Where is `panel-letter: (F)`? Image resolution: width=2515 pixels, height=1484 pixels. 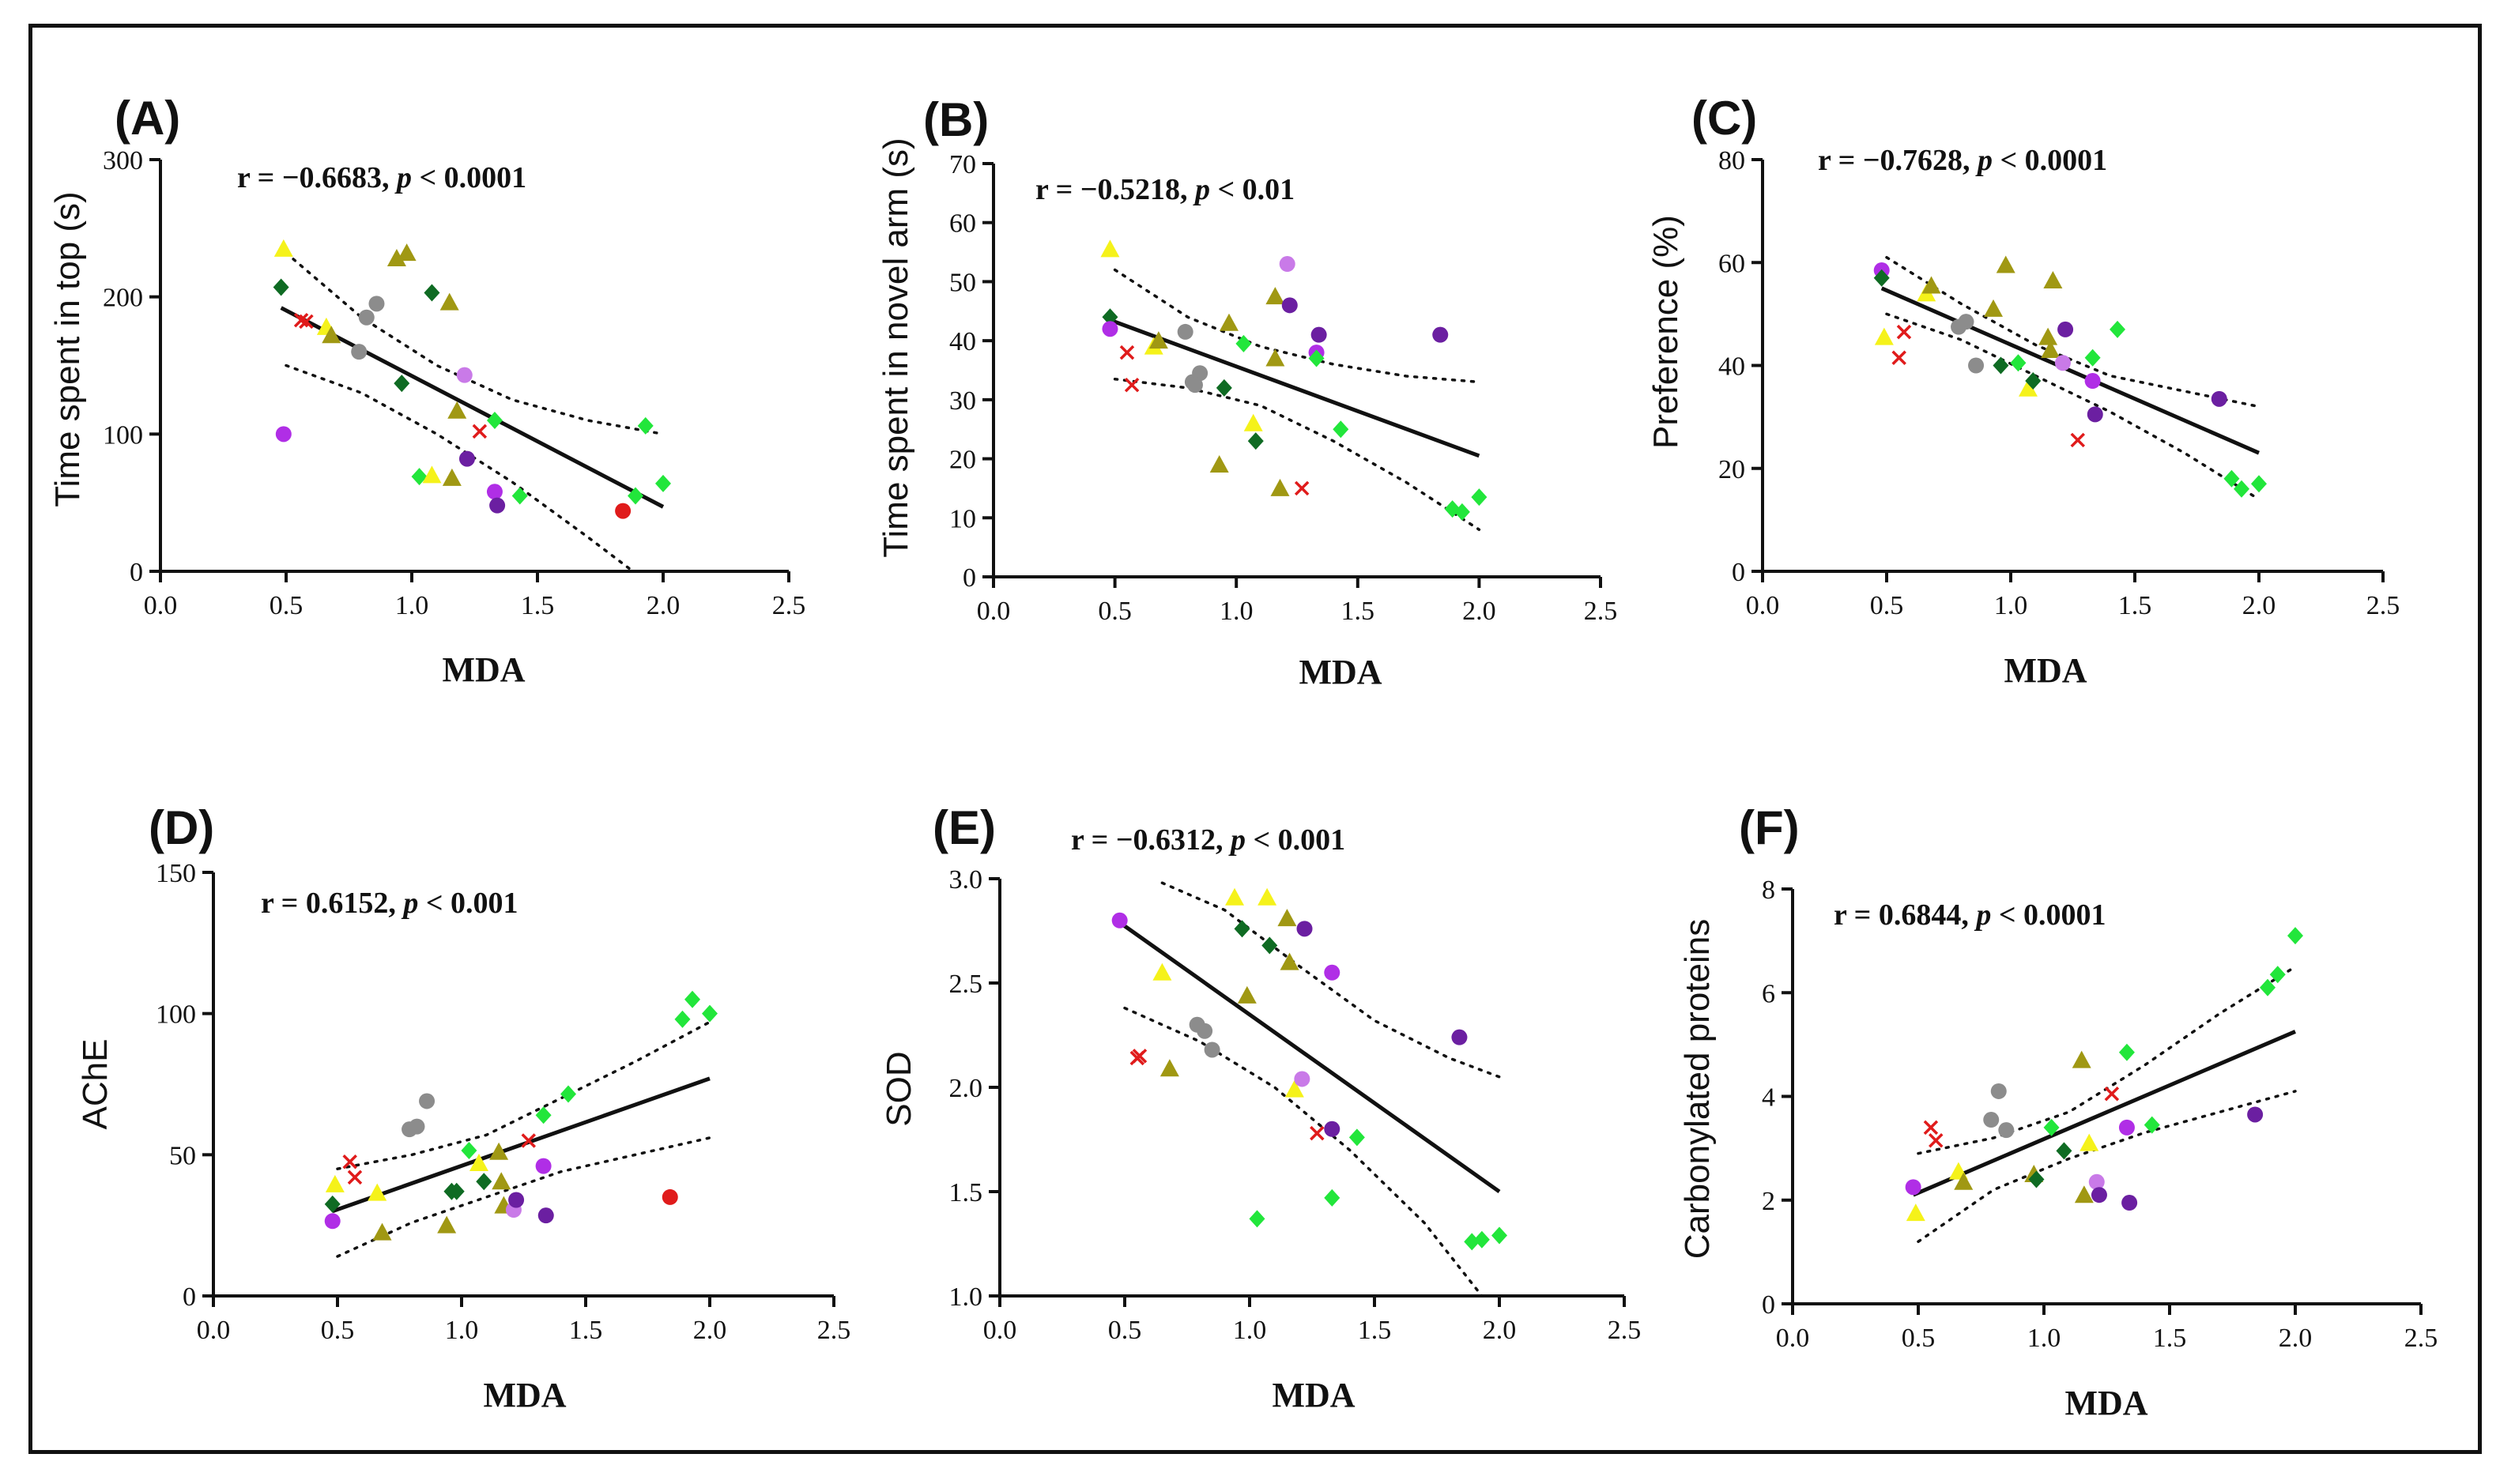 panel-letter: (F) is located at coordinates (1769, 827).